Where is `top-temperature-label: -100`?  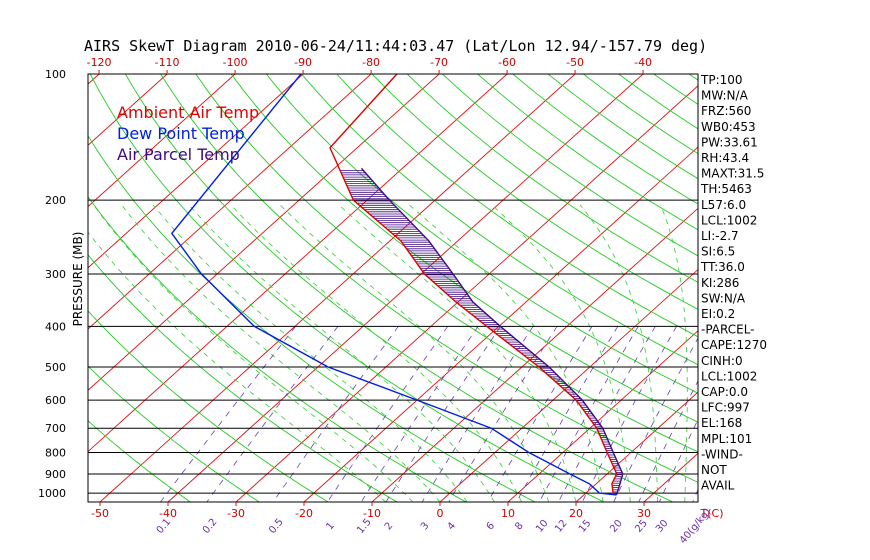
top-temperature-label: -100 is located at coordinates (235, 62).